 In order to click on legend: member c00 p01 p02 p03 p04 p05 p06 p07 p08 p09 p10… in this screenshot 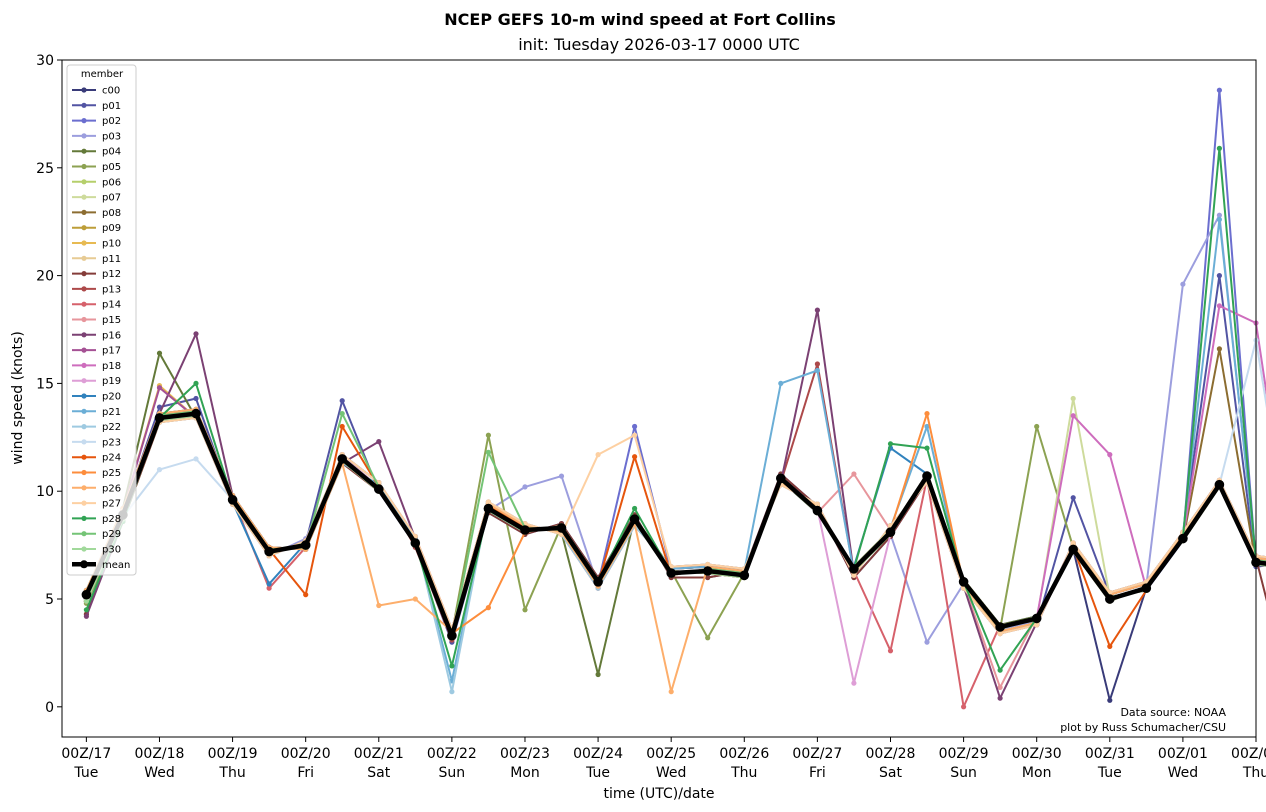, I will do `click(101, 320)`.